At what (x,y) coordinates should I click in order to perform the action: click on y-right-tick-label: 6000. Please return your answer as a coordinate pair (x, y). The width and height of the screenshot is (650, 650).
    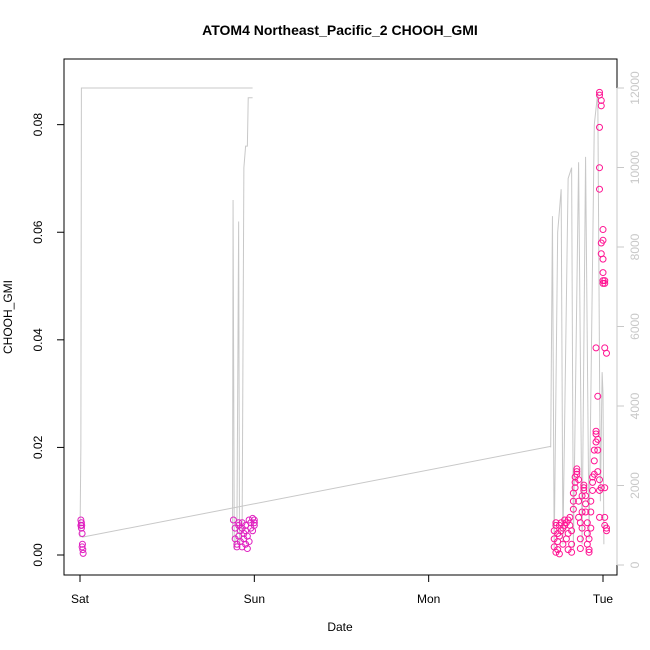
    Looking at the image, I should click on (635, 326).